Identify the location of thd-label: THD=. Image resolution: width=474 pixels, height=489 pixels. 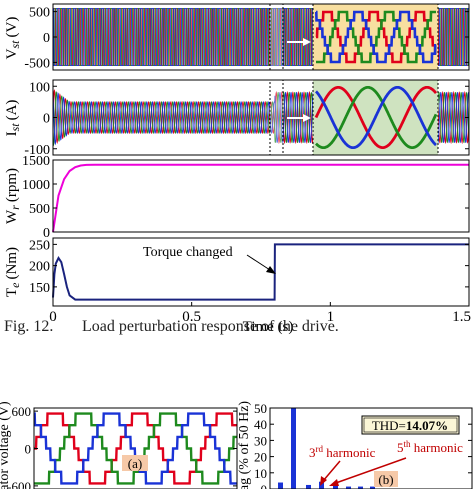
(389, 425).